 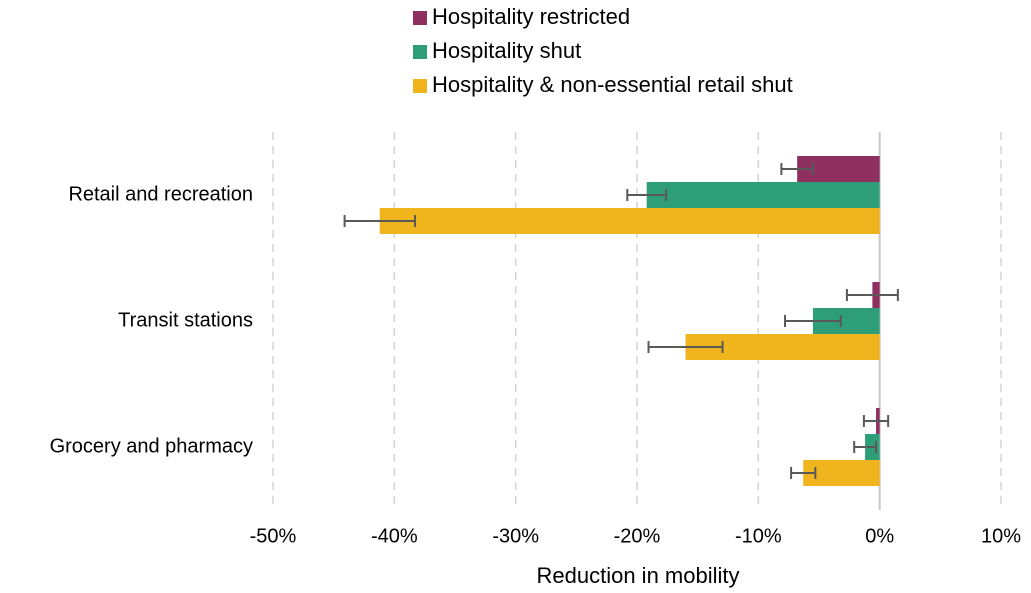 I want to click on legend-label: Hospitality restricted, so click(x=531, y=16).